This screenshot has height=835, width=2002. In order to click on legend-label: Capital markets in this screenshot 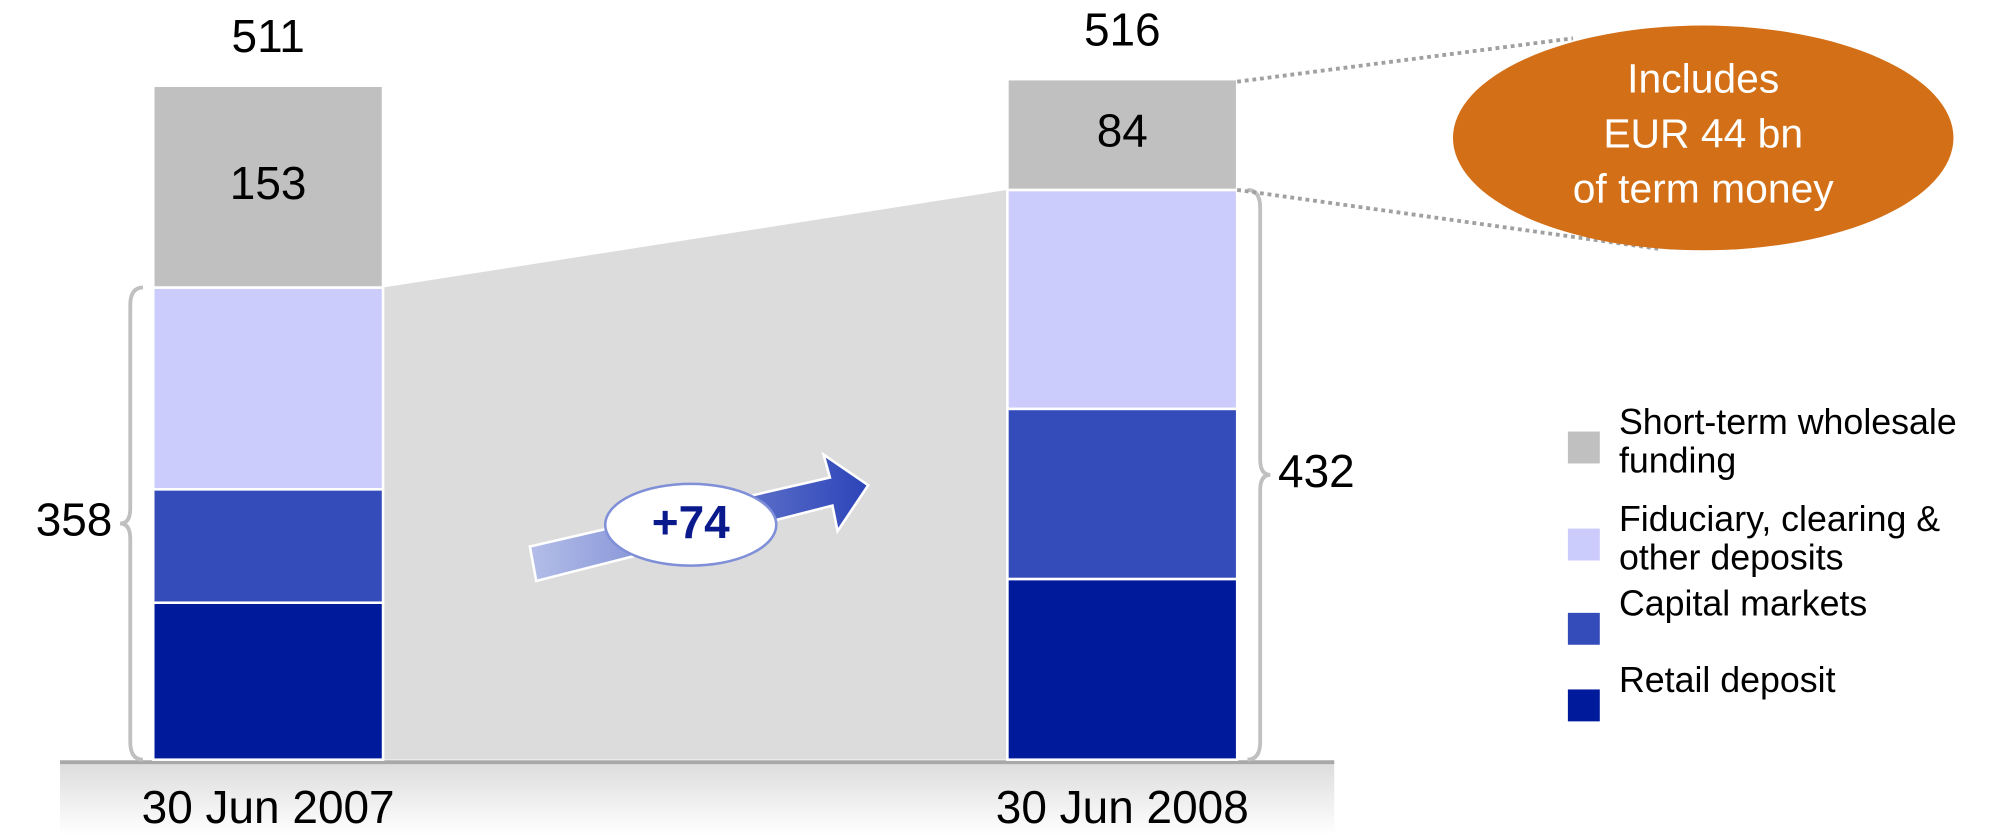, I will do `click(1743, 604)`.